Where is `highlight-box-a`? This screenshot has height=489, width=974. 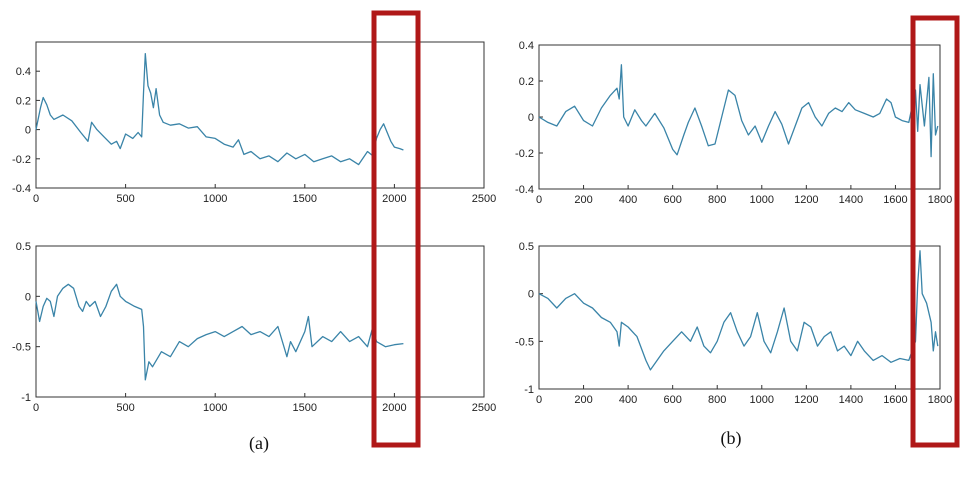
highlight-box-a is located at coordinates (396, 229).